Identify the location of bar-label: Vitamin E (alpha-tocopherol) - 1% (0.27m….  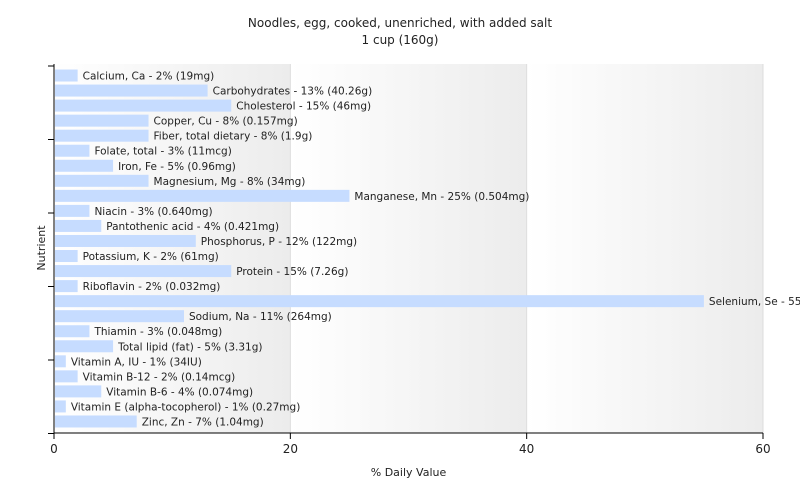
(185, 407).